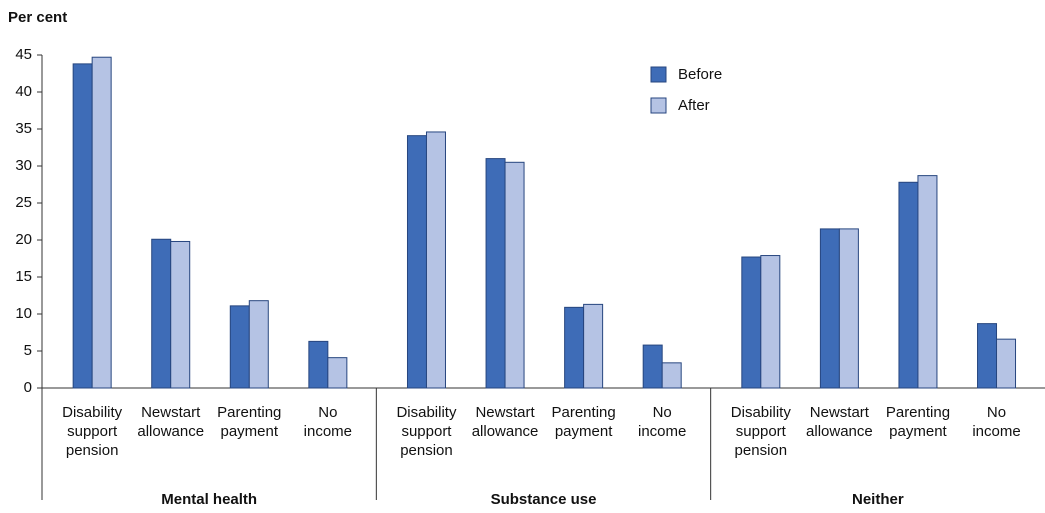  I want to click on y-tick-label: 5, so click(28, 350).